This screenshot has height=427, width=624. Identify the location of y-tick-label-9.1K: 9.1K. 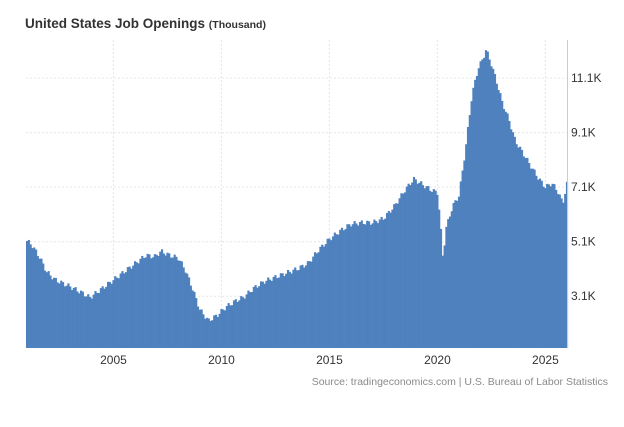
(583, 133).